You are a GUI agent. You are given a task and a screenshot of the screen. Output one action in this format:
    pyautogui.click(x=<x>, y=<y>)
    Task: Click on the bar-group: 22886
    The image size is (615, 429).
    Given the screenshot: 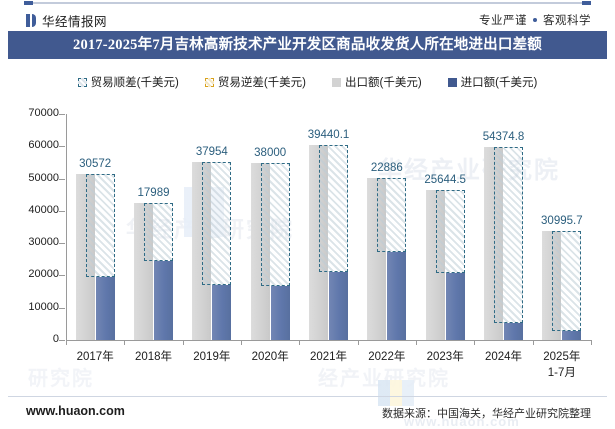 What is the action you would take?
    pyautogui.click(x=387, y=227)
    